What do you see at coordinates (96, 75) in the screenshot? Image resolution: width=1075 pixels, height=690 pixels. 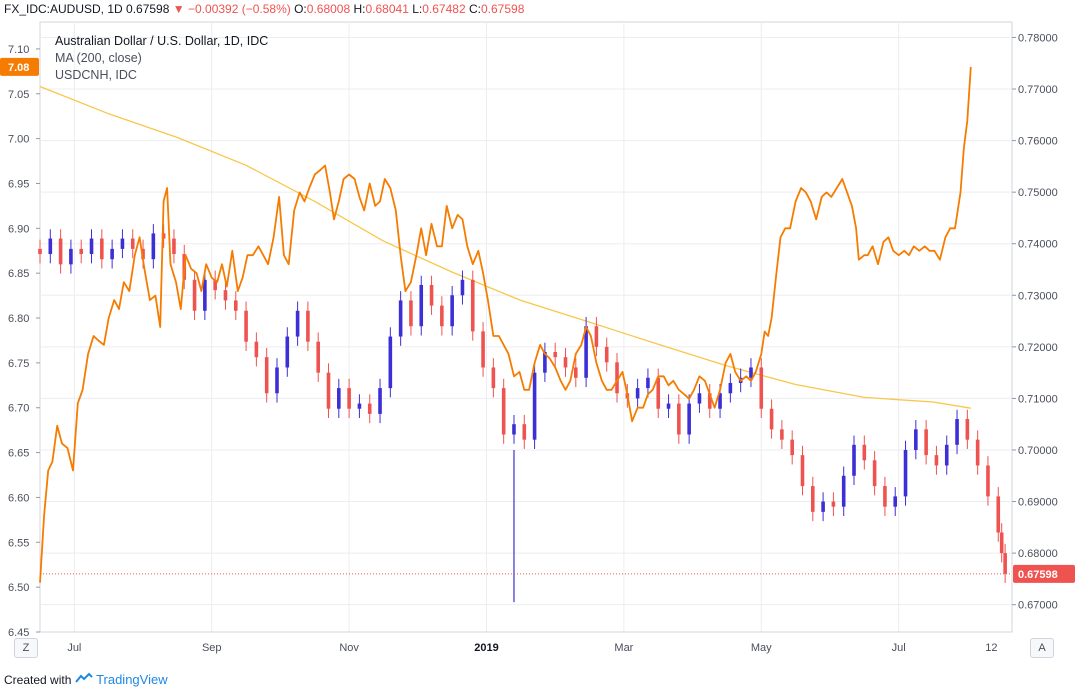 I see `legend-overlay: USDCNH, IDC` at bounding box center [96, 75].